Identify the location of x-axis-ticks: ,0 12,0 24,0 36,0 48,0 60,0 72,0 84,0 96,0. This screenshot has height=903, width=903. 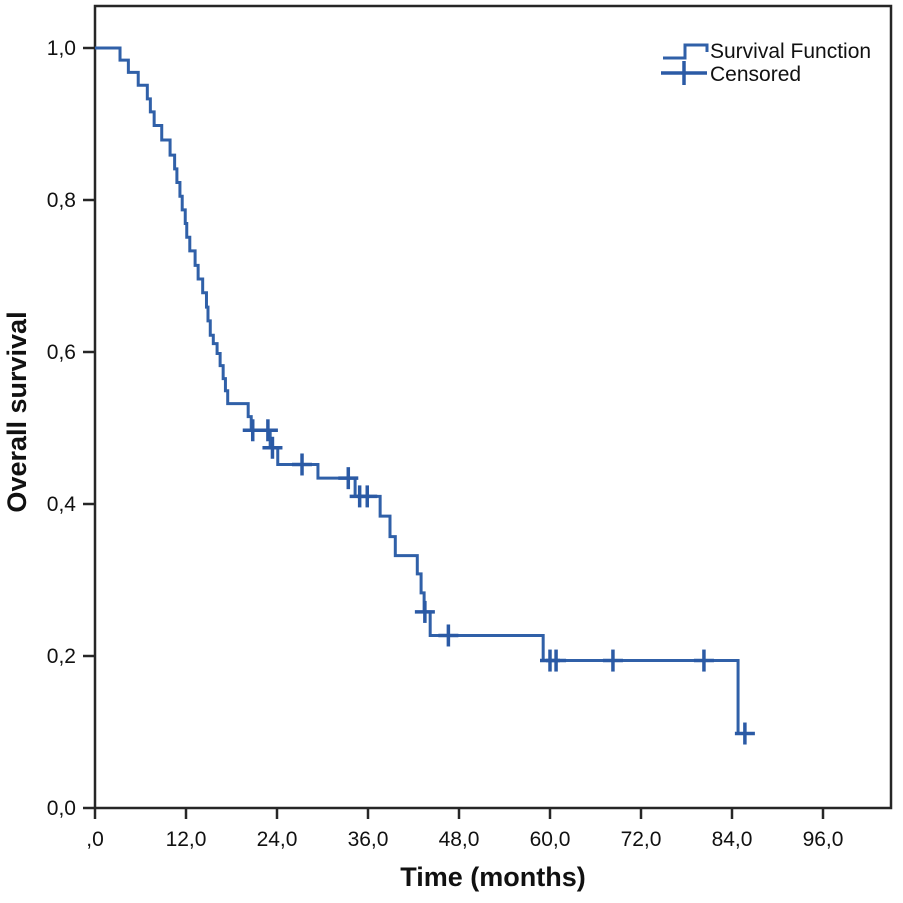
(464, 829).